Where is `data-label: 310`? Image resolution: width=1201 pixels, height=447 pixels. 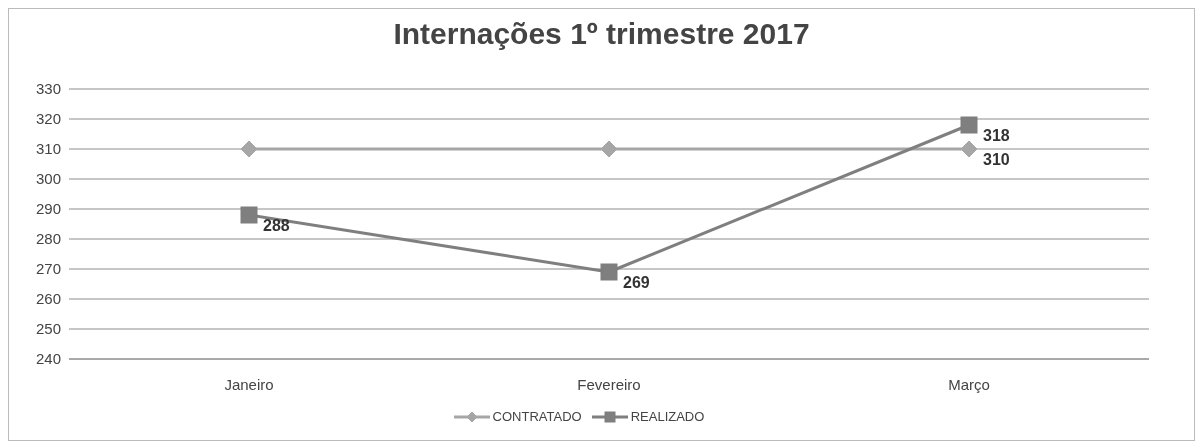
data-label: 310 is located at coordinates (996, 159).